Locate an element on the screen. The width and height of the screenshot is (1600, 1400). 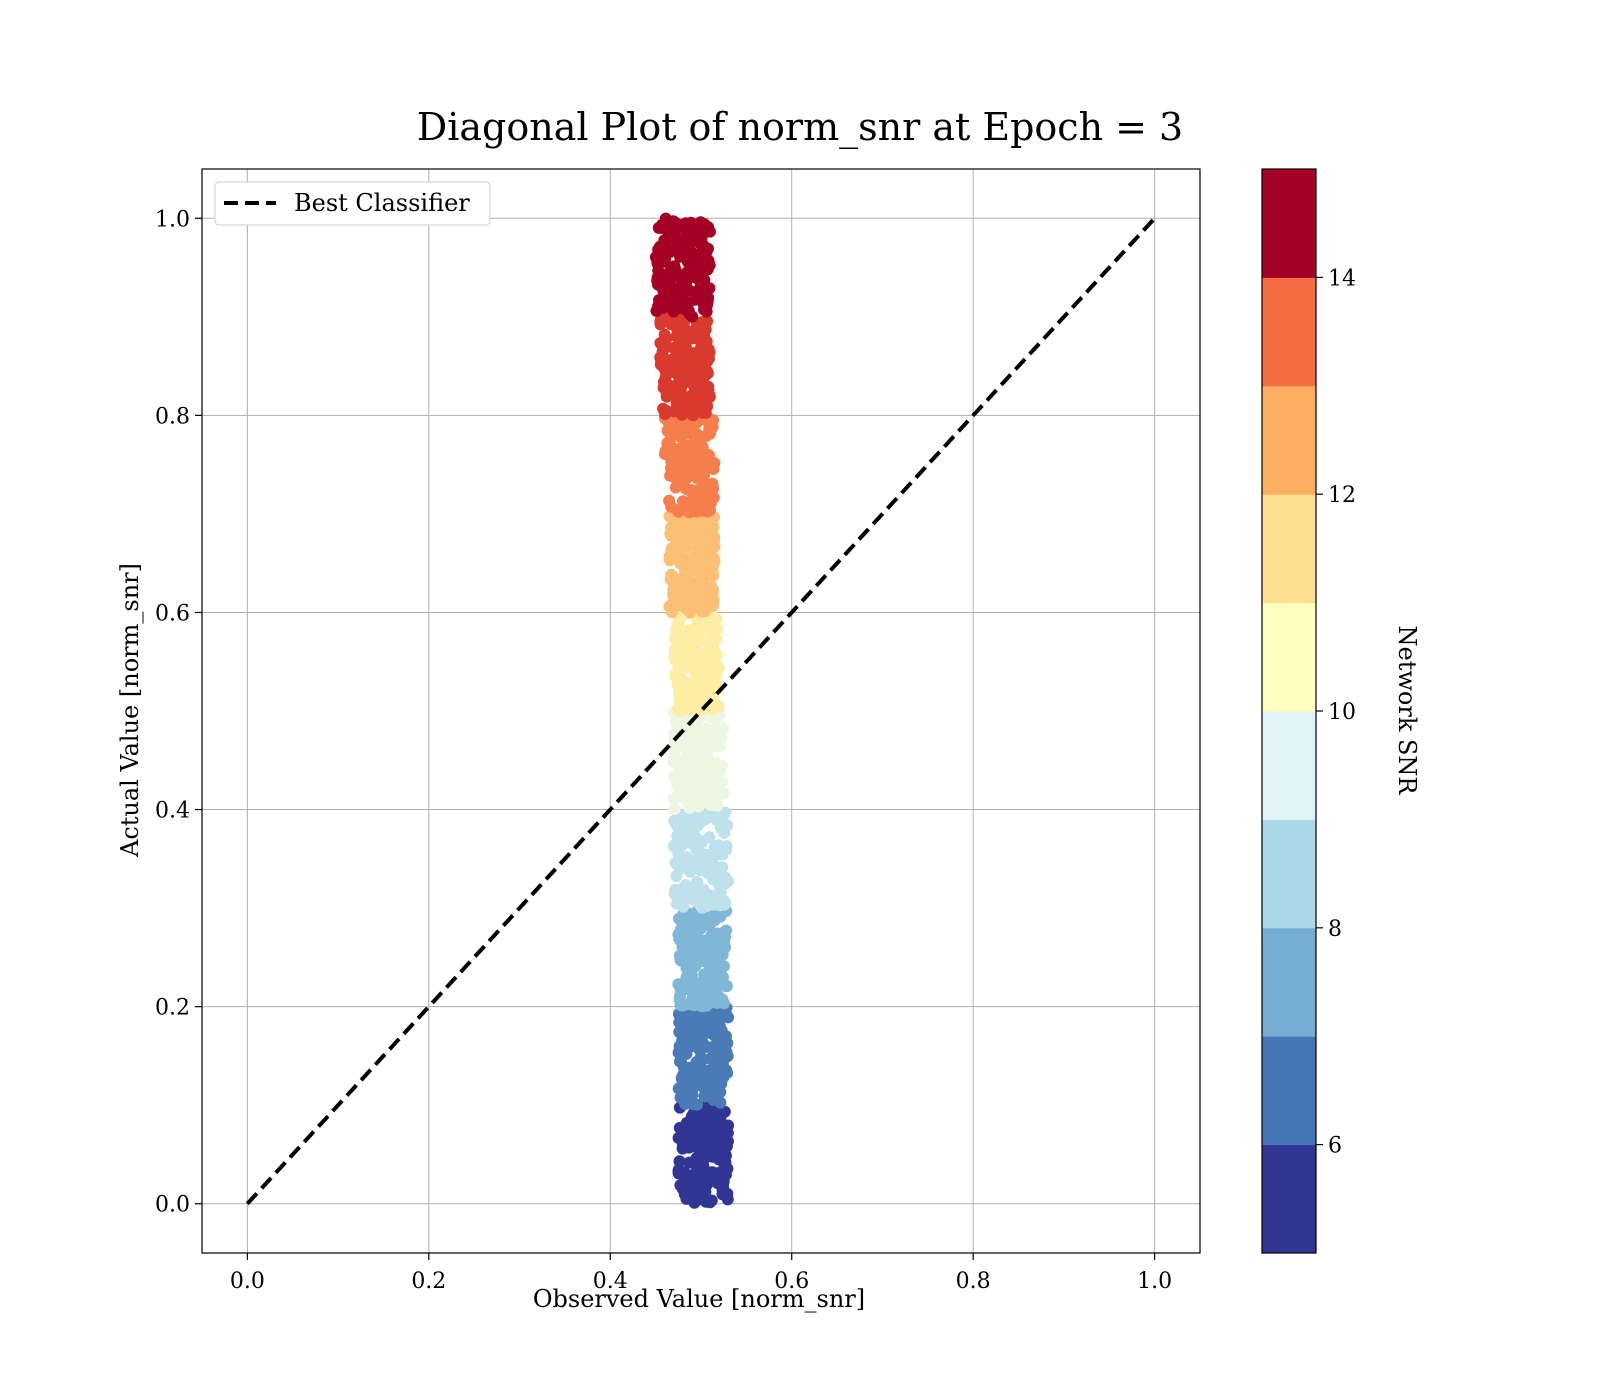
y-tick-label: 0.6 is located at coordinates (172, 613).